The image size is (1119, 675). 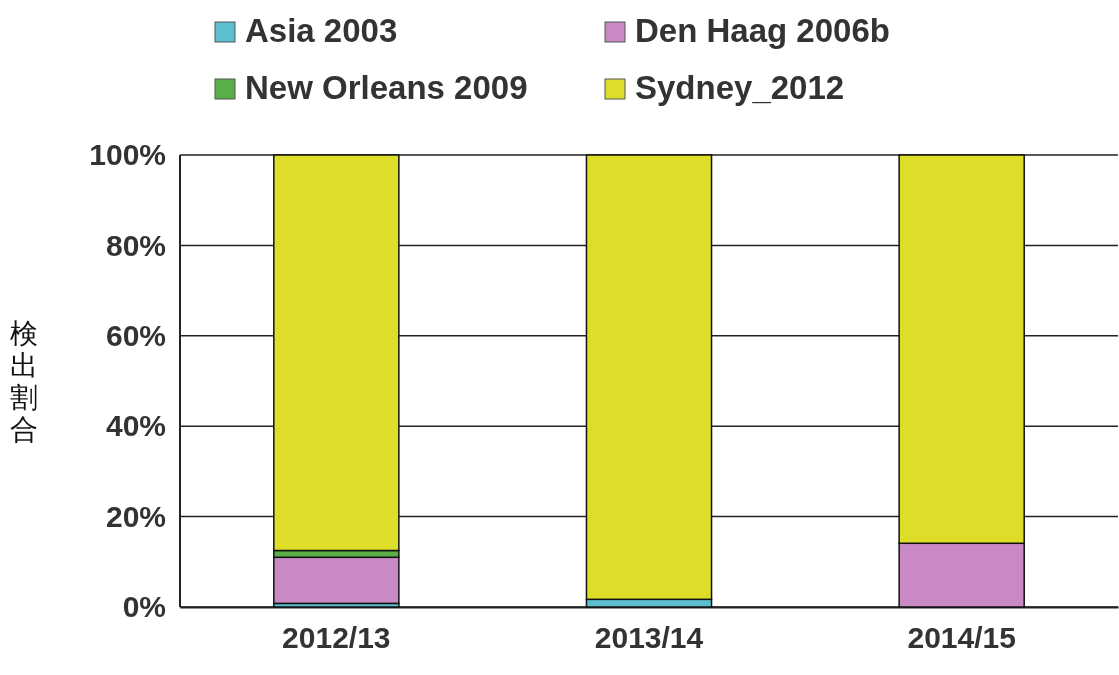 What do you see at coordinates (144, 607) in the screenshot?
I see `y-tick-label: 0%` at bounding box center [144, 607].